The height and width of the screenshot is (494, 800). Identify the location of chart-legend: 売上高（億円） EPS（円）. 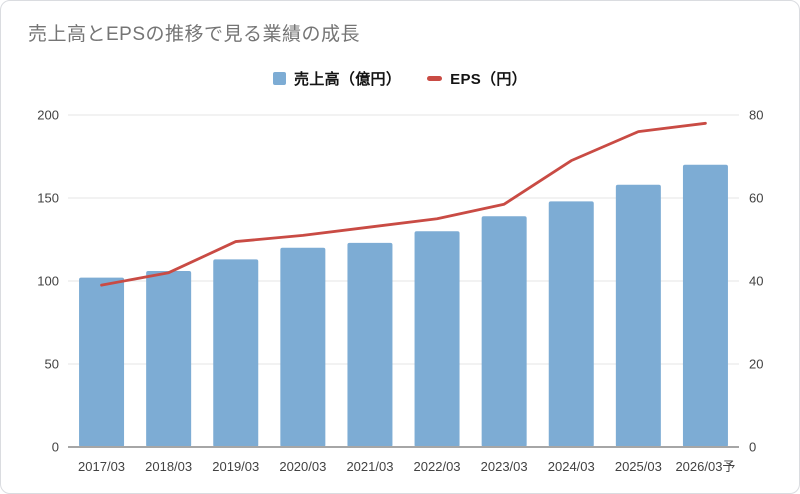
(400, 78).